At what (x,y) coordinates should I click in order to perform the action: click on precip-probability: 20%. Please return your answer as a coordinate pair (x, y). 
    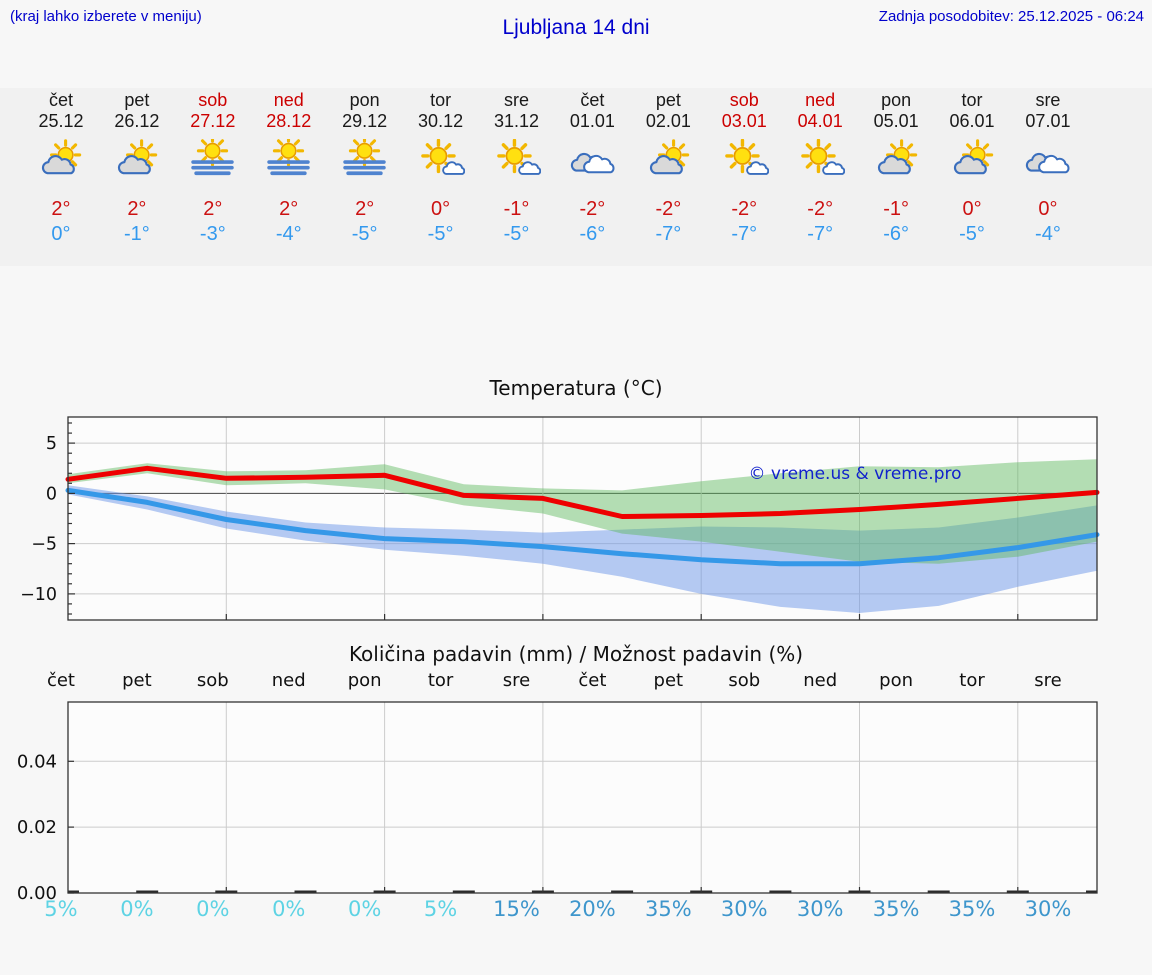
    Looking at the image, I should click on (592, 909).